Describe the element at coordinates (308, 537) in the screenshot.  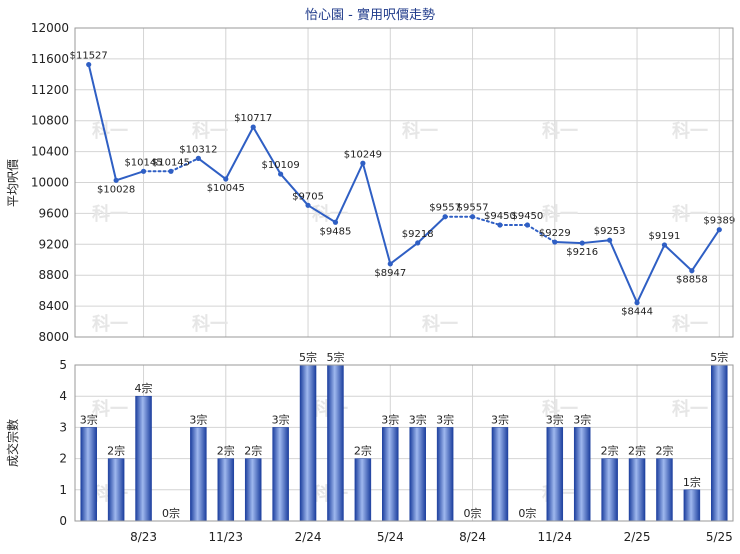
I see `x-tick-label: 2/24` at that location.